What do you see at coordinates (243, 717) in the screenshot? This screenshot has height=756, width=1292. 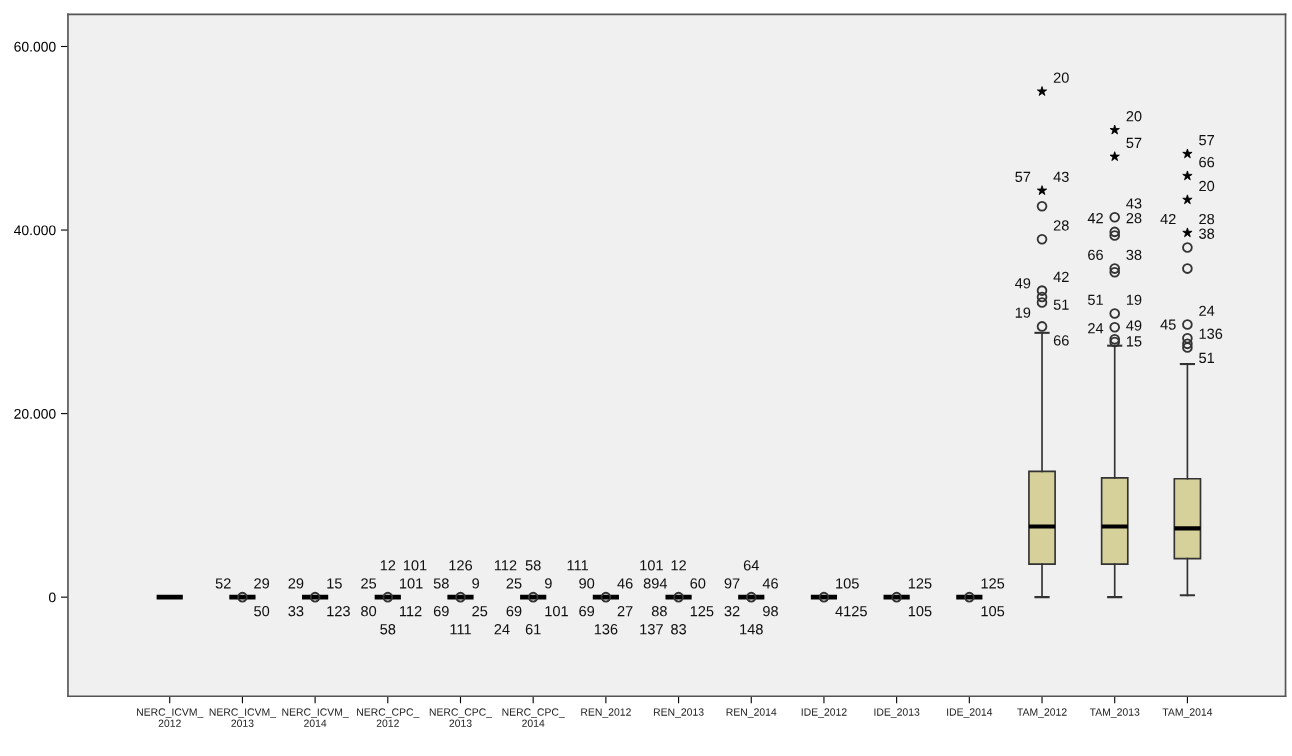 I see `x-tick-label: NERC_ICVM_ 2013` at bounding box center [243, 717].